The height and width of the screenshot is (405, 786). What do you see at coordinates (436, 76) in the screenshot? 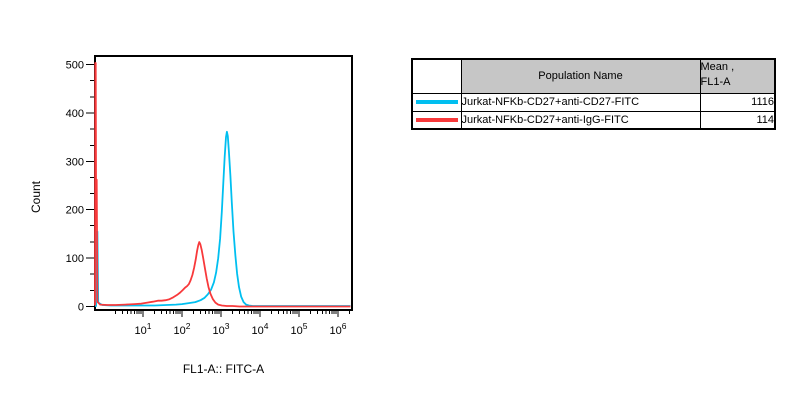
I see `swatch-header-cell` at bounding box center [436, 76].